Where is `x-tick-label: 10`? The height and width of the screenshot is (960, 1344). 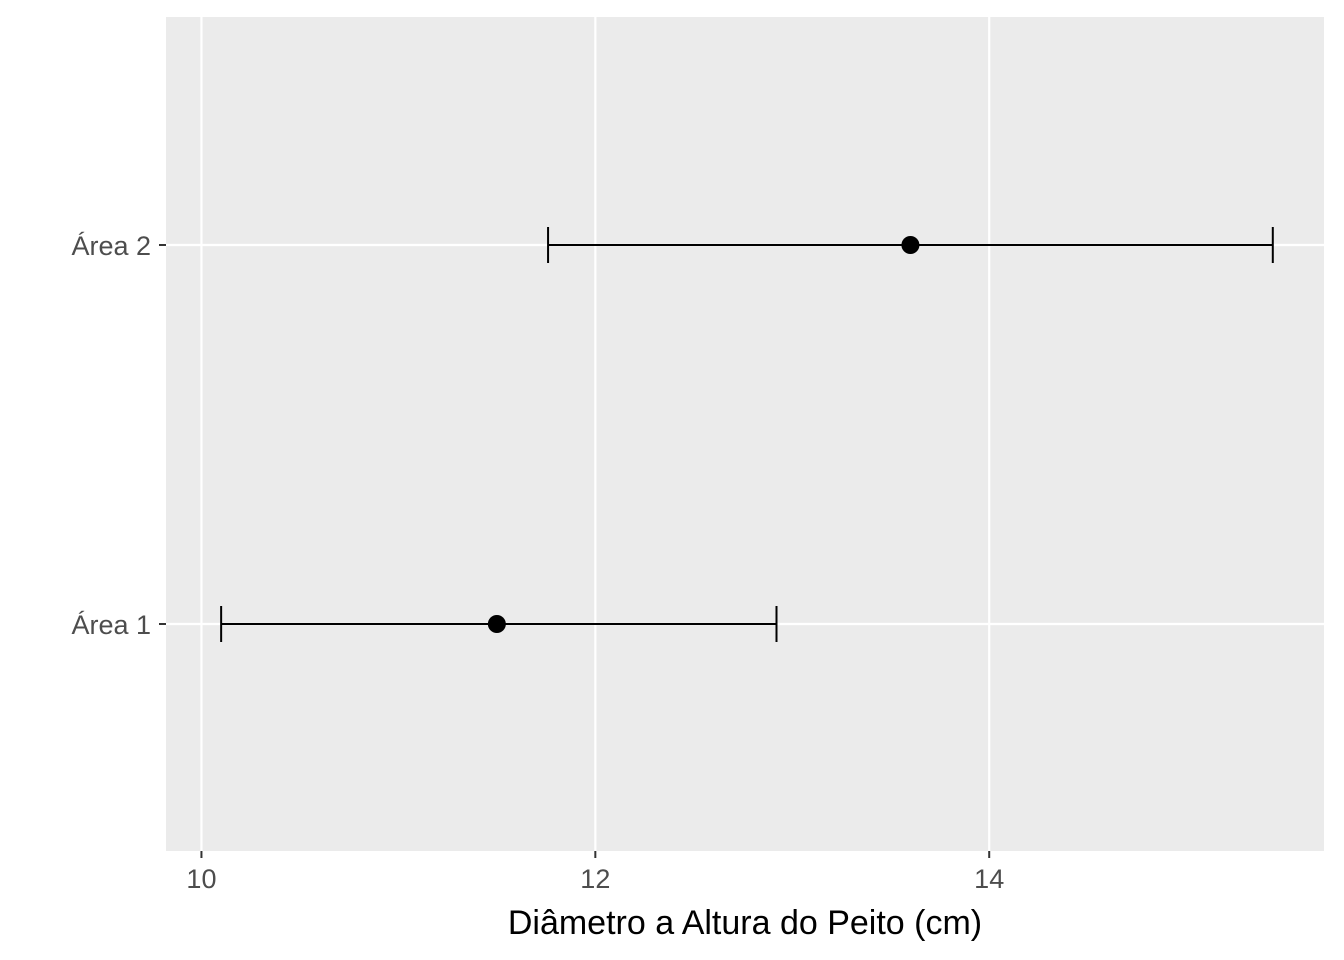
x-tick-label: 10 is located at coordinates (201, 879).